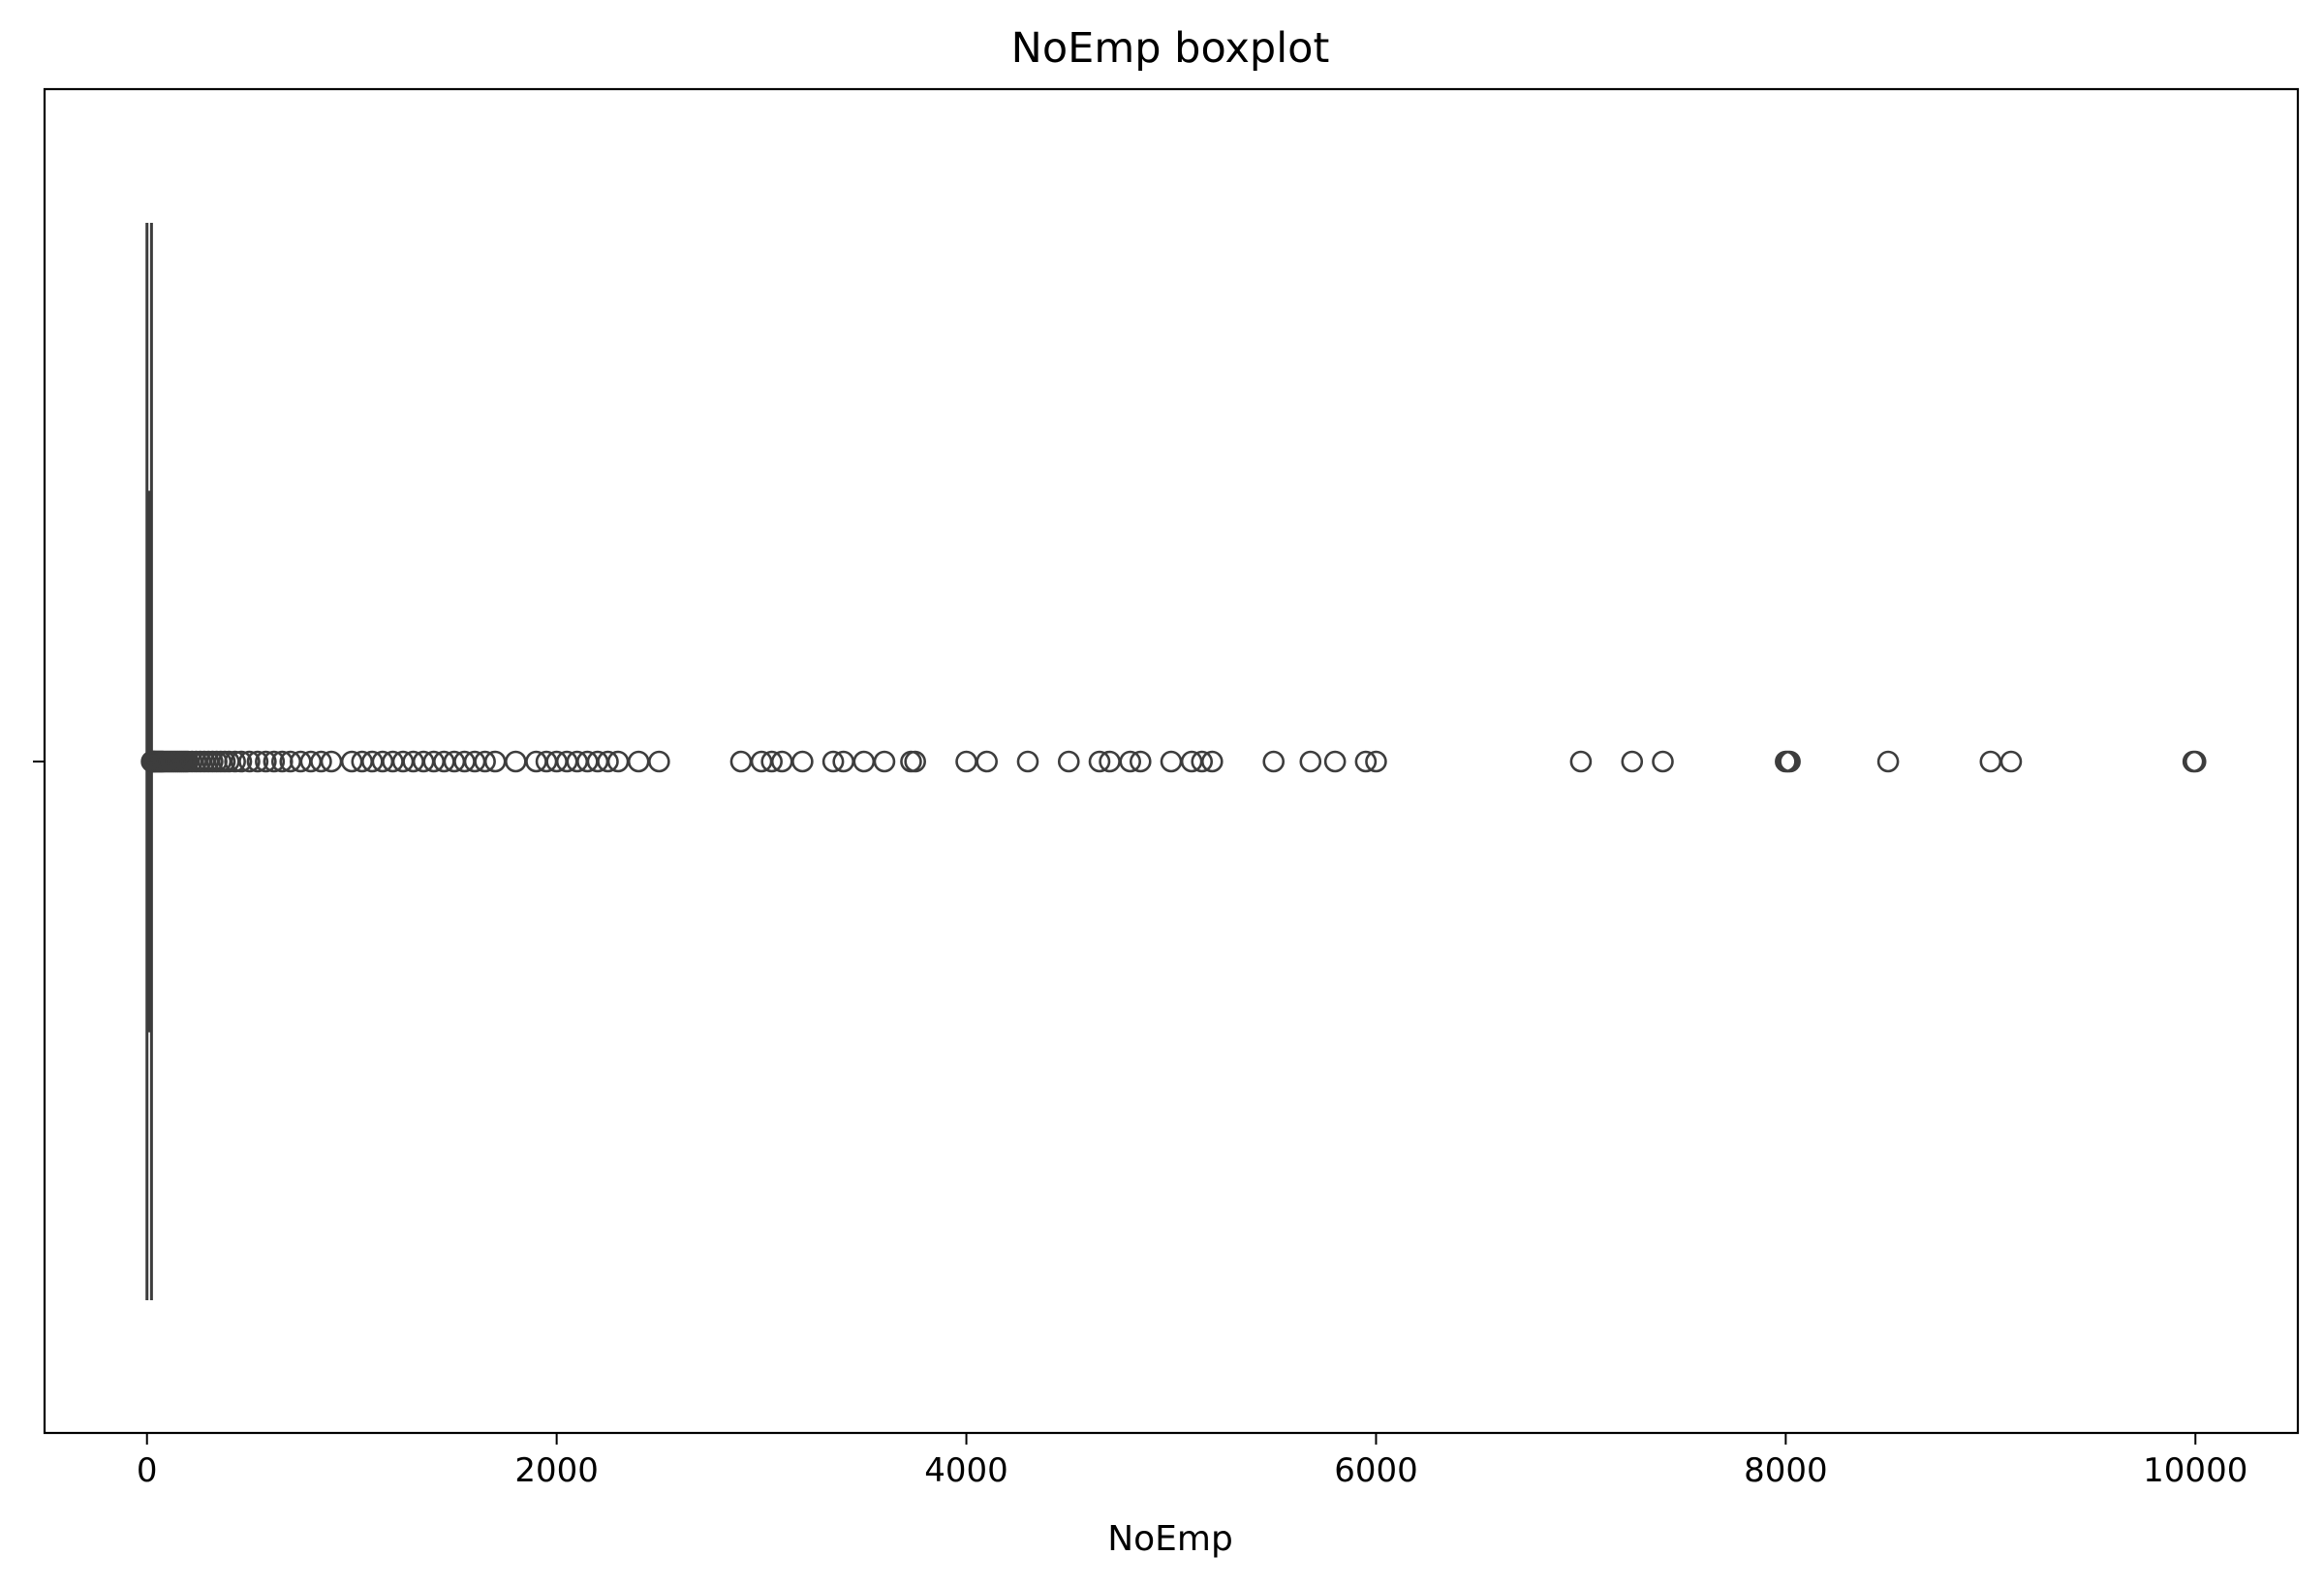 Image resolution: width=2324 pixels, height=1587 pixels. Describe the element at coordinates (147, 1471) in the screenshot. I see `x-tick-label: 0` at that location.